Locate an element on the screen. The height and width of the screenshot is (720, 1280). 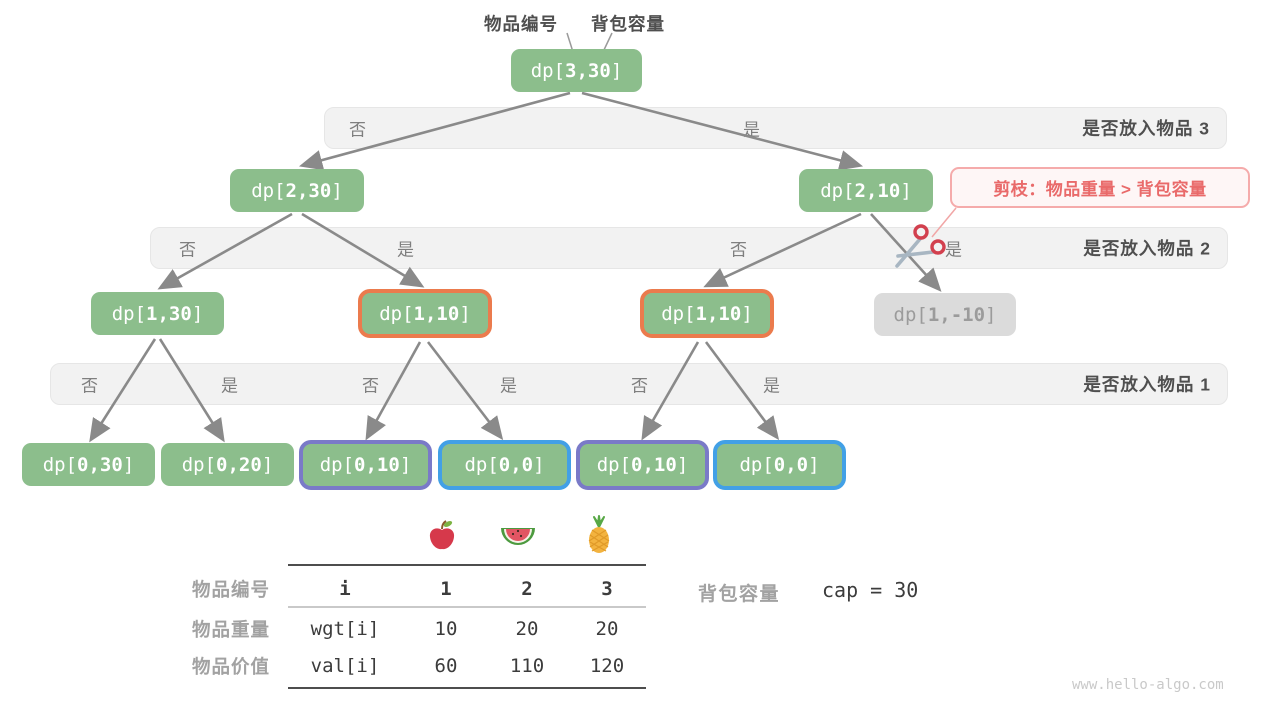
table-rule-top is located at coordinates (467, 565).